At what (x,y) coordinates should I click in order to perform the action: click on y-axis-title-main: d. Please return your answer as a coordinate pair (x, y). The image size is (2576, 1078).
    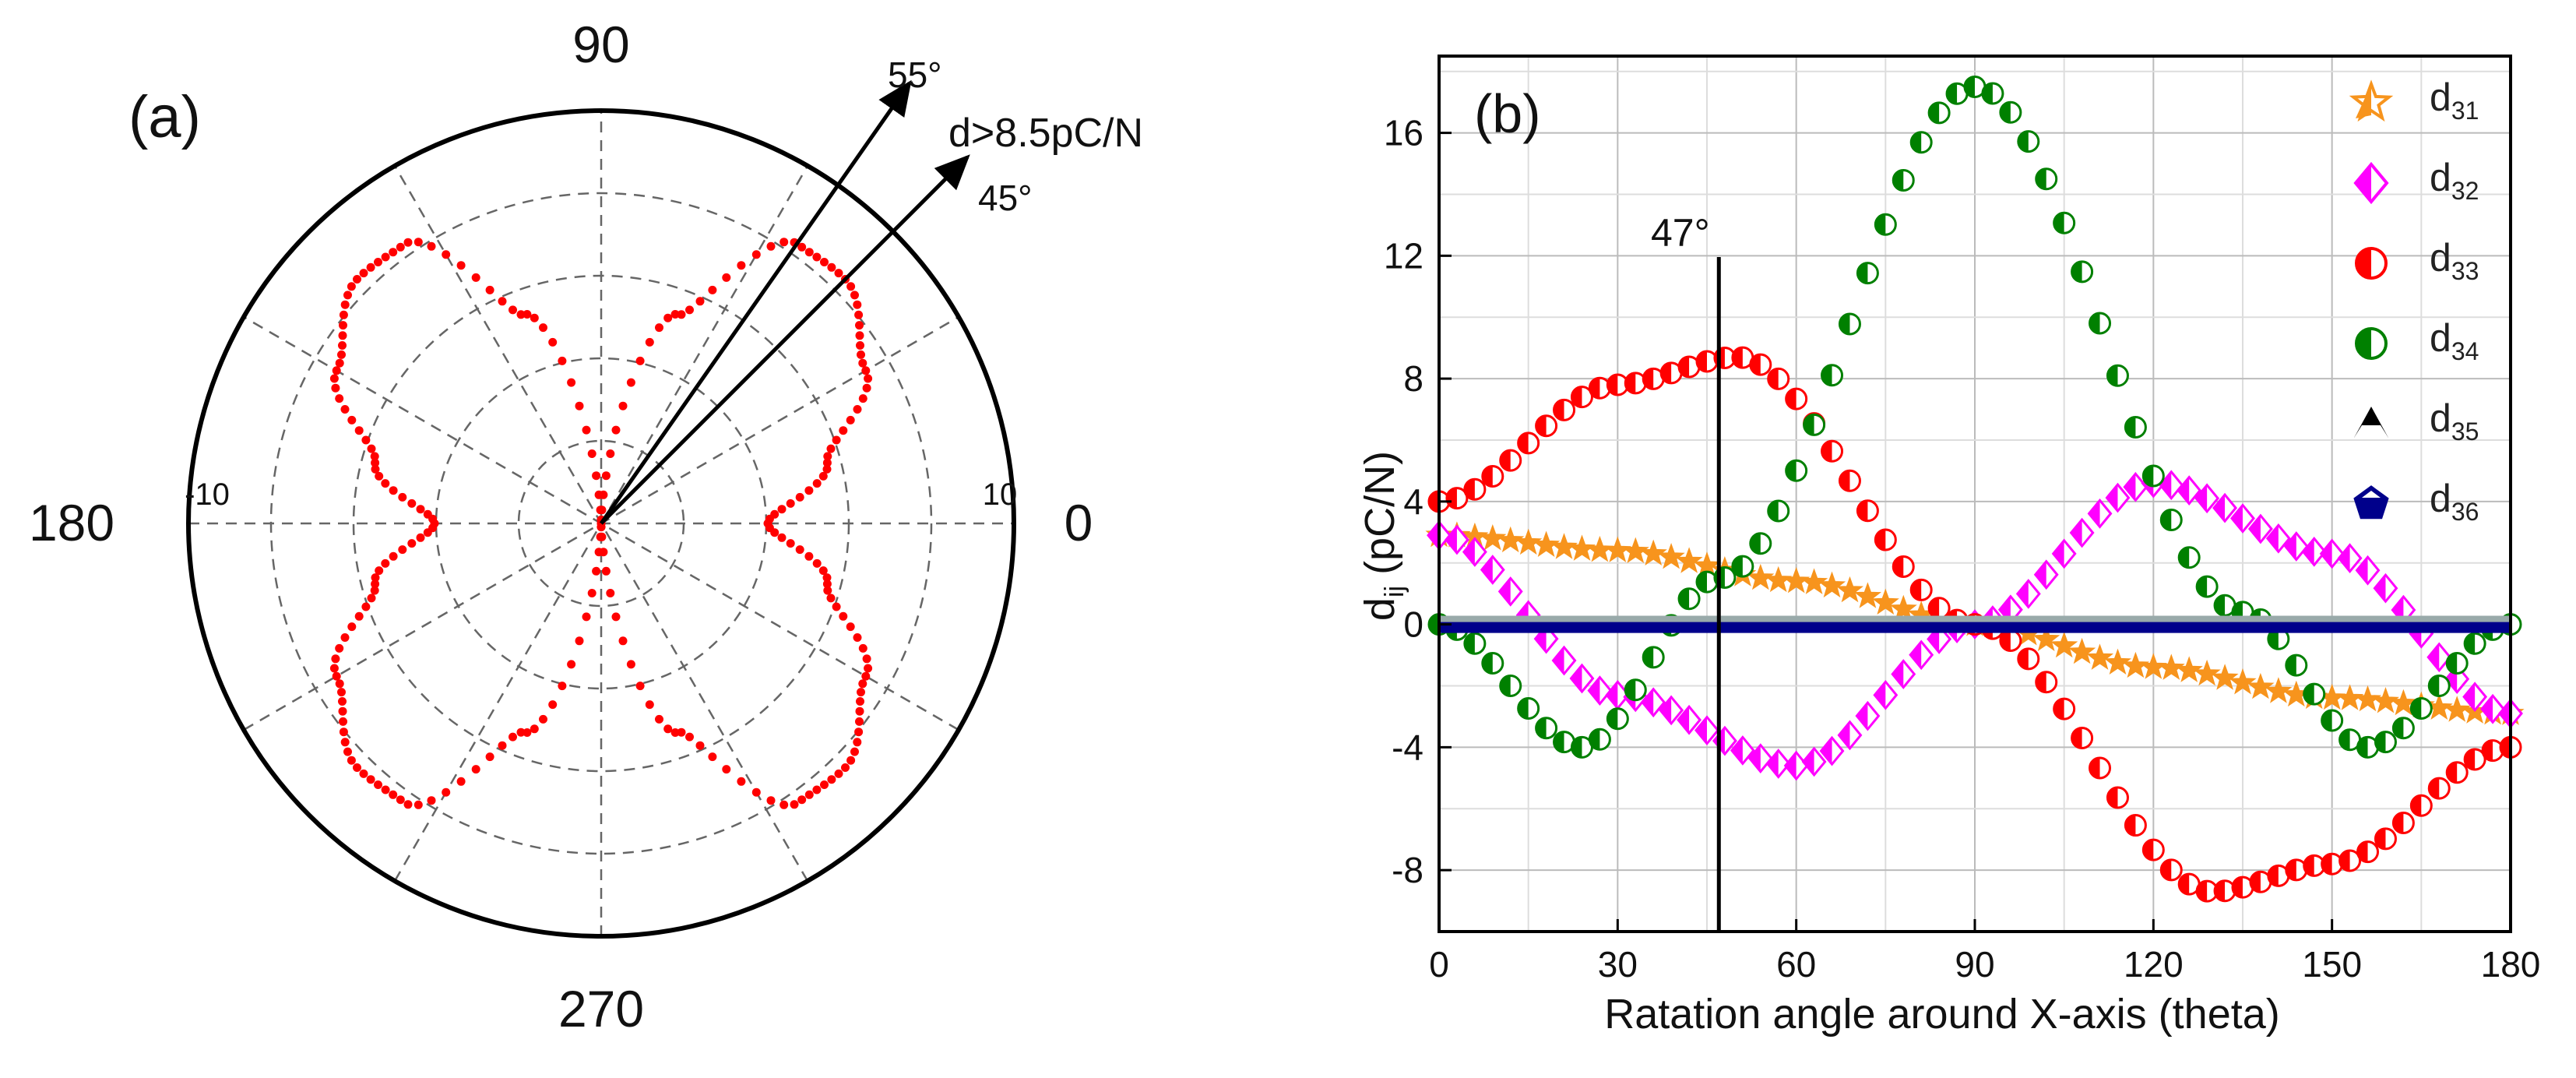
    Looking at the image, I should click on (1380, 609).